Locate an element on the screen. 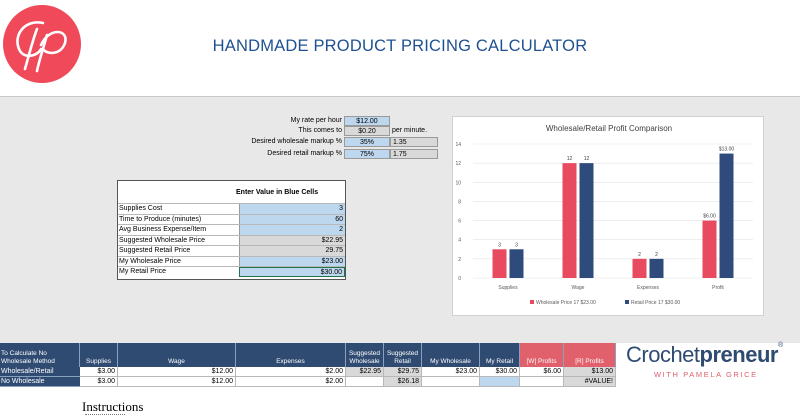  header-wage: Wage is located at coordinates (177, 355).